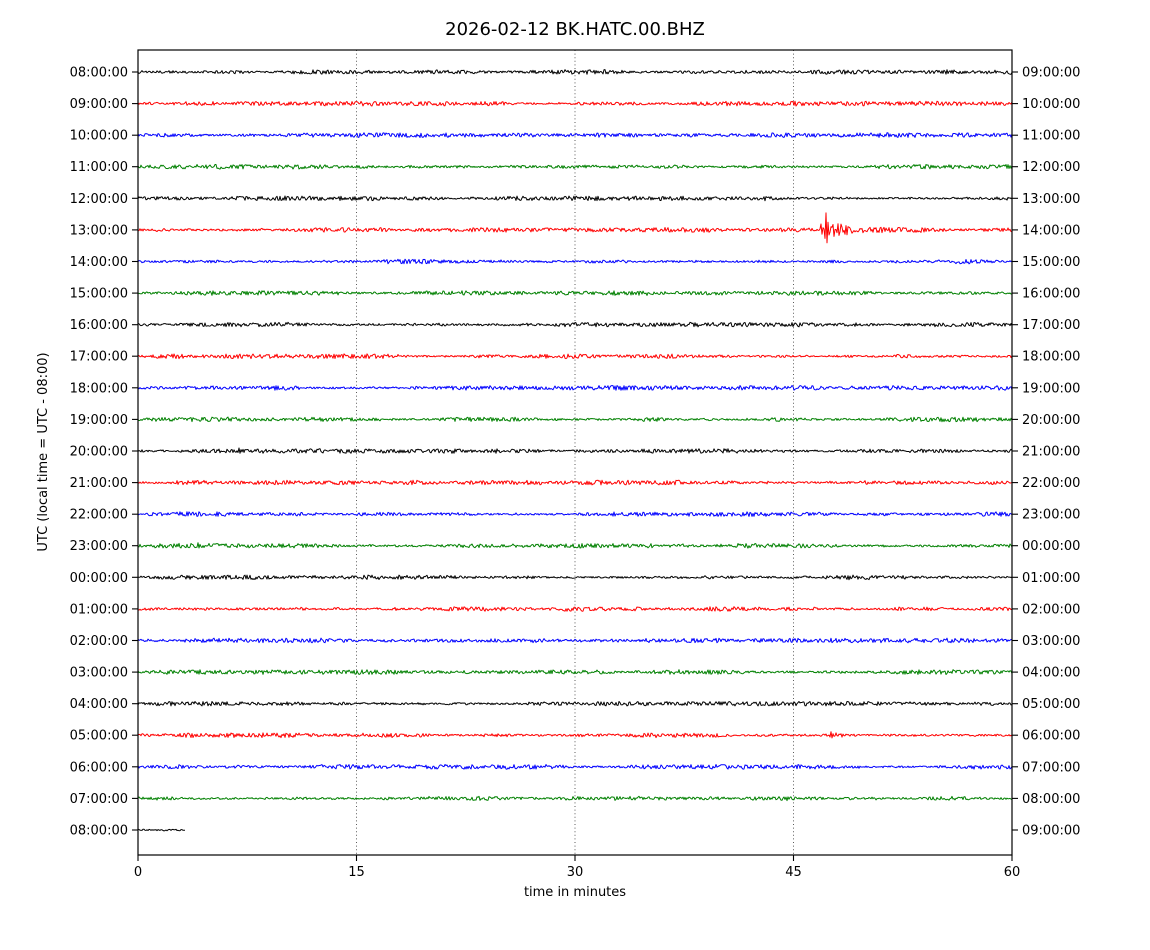 This screenshot has height=950, width=1150. What do you see at coordinates (138, 872) in the screenshot?
I see `x-tick-label: 0` at bounding box center [138, 872].